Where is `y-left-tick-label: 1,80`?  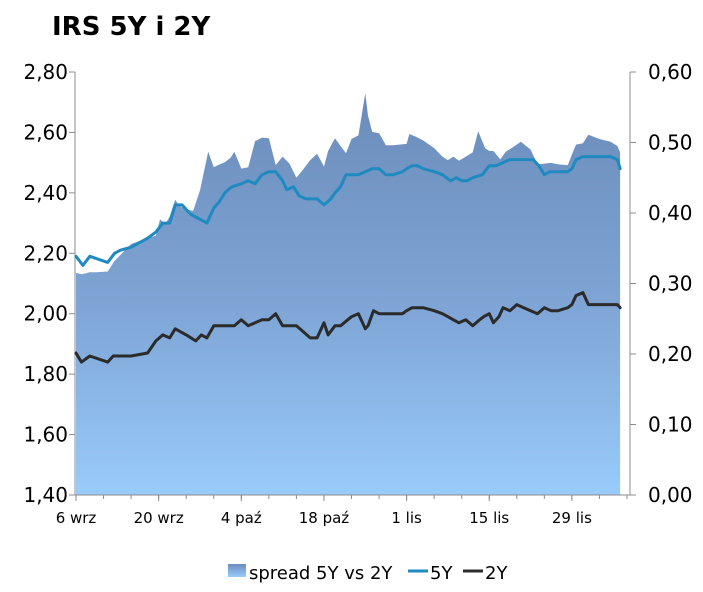 y-left-tick-label: 1,80 is located at coordinates (45, 374).